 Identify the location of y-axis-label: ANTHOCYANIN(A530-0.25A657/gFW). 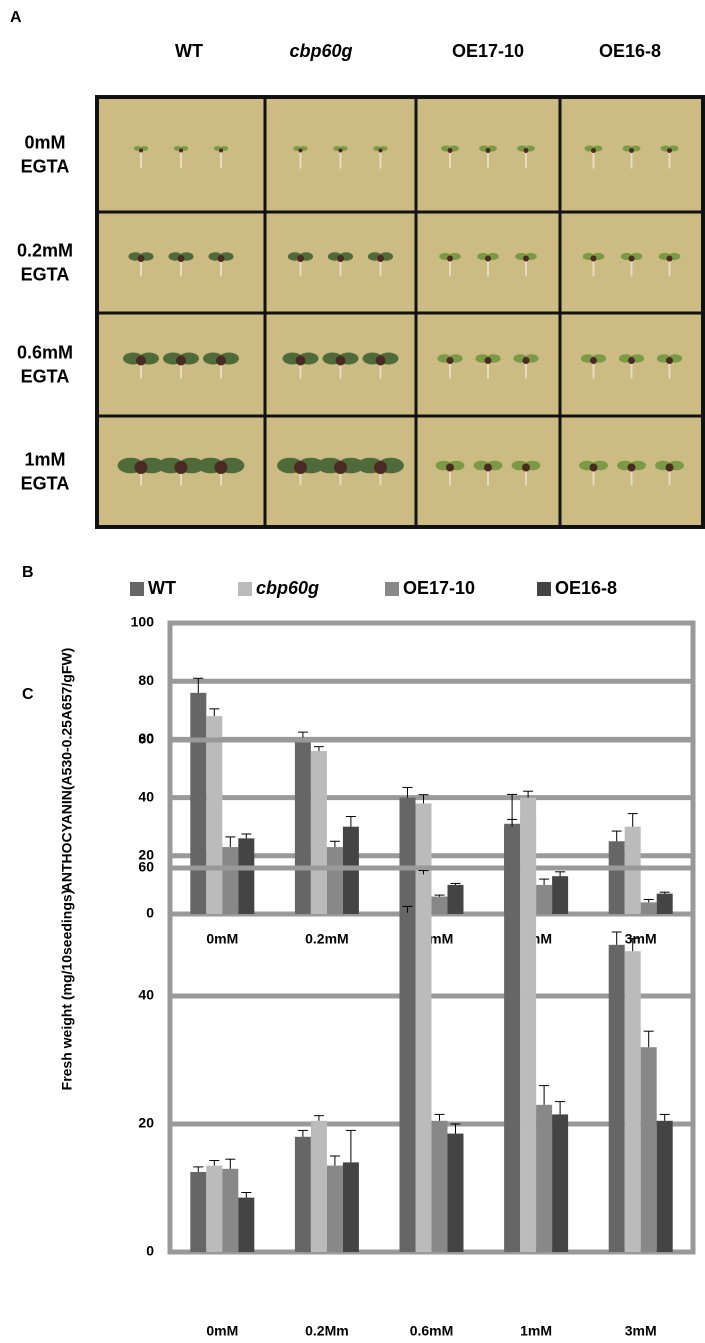
(67, 770).